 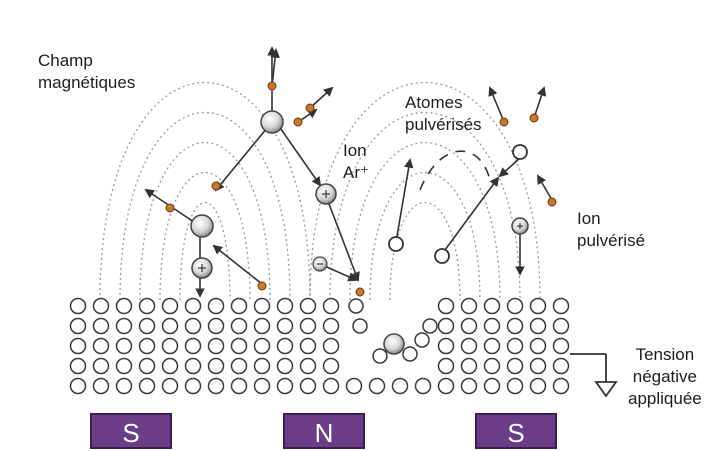 What do you see at coordinates (458, 204) in the screenshot?
I see `sputtered-atoms` at bounding box center [458, 204].